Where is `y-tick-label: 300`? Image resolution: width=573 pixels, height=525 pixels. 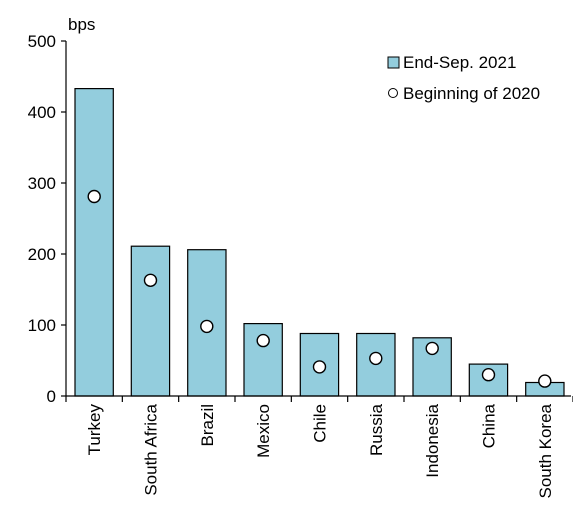 y-tick-label: 300 is located at coordinates (42, 183).